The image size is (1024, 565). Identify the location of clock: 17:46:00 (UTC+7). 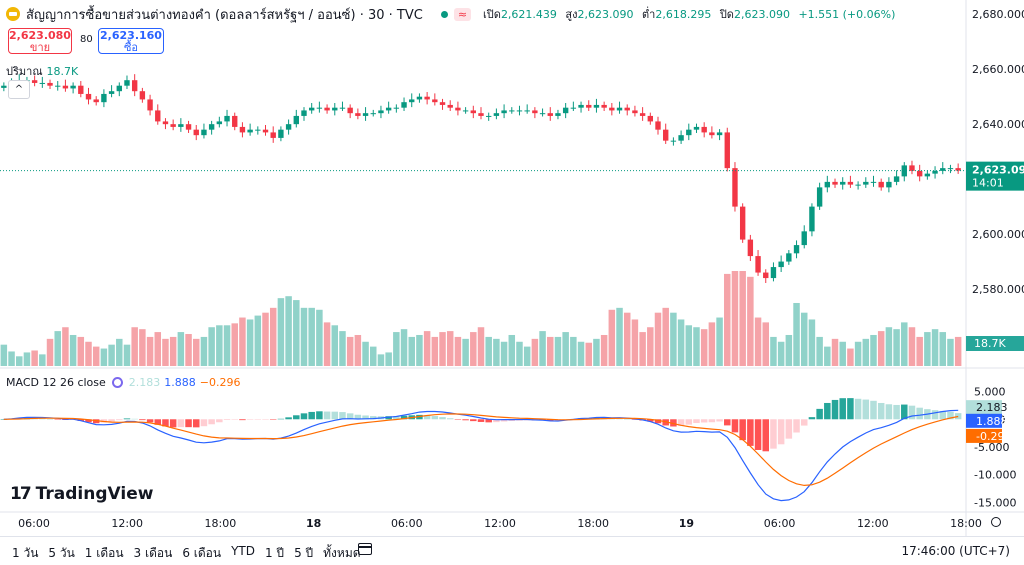
(955, 551).